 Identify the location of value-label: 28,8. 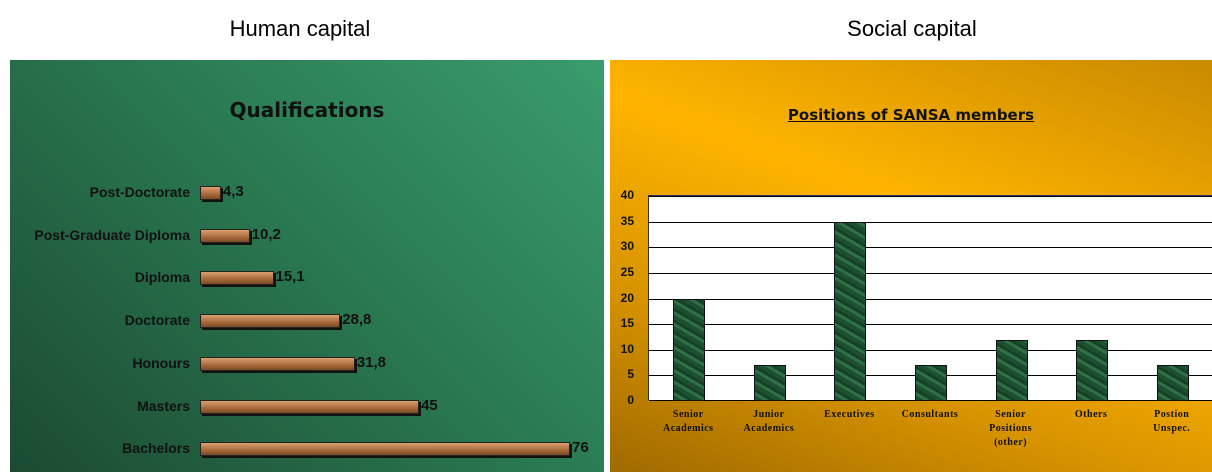
(357, 320).